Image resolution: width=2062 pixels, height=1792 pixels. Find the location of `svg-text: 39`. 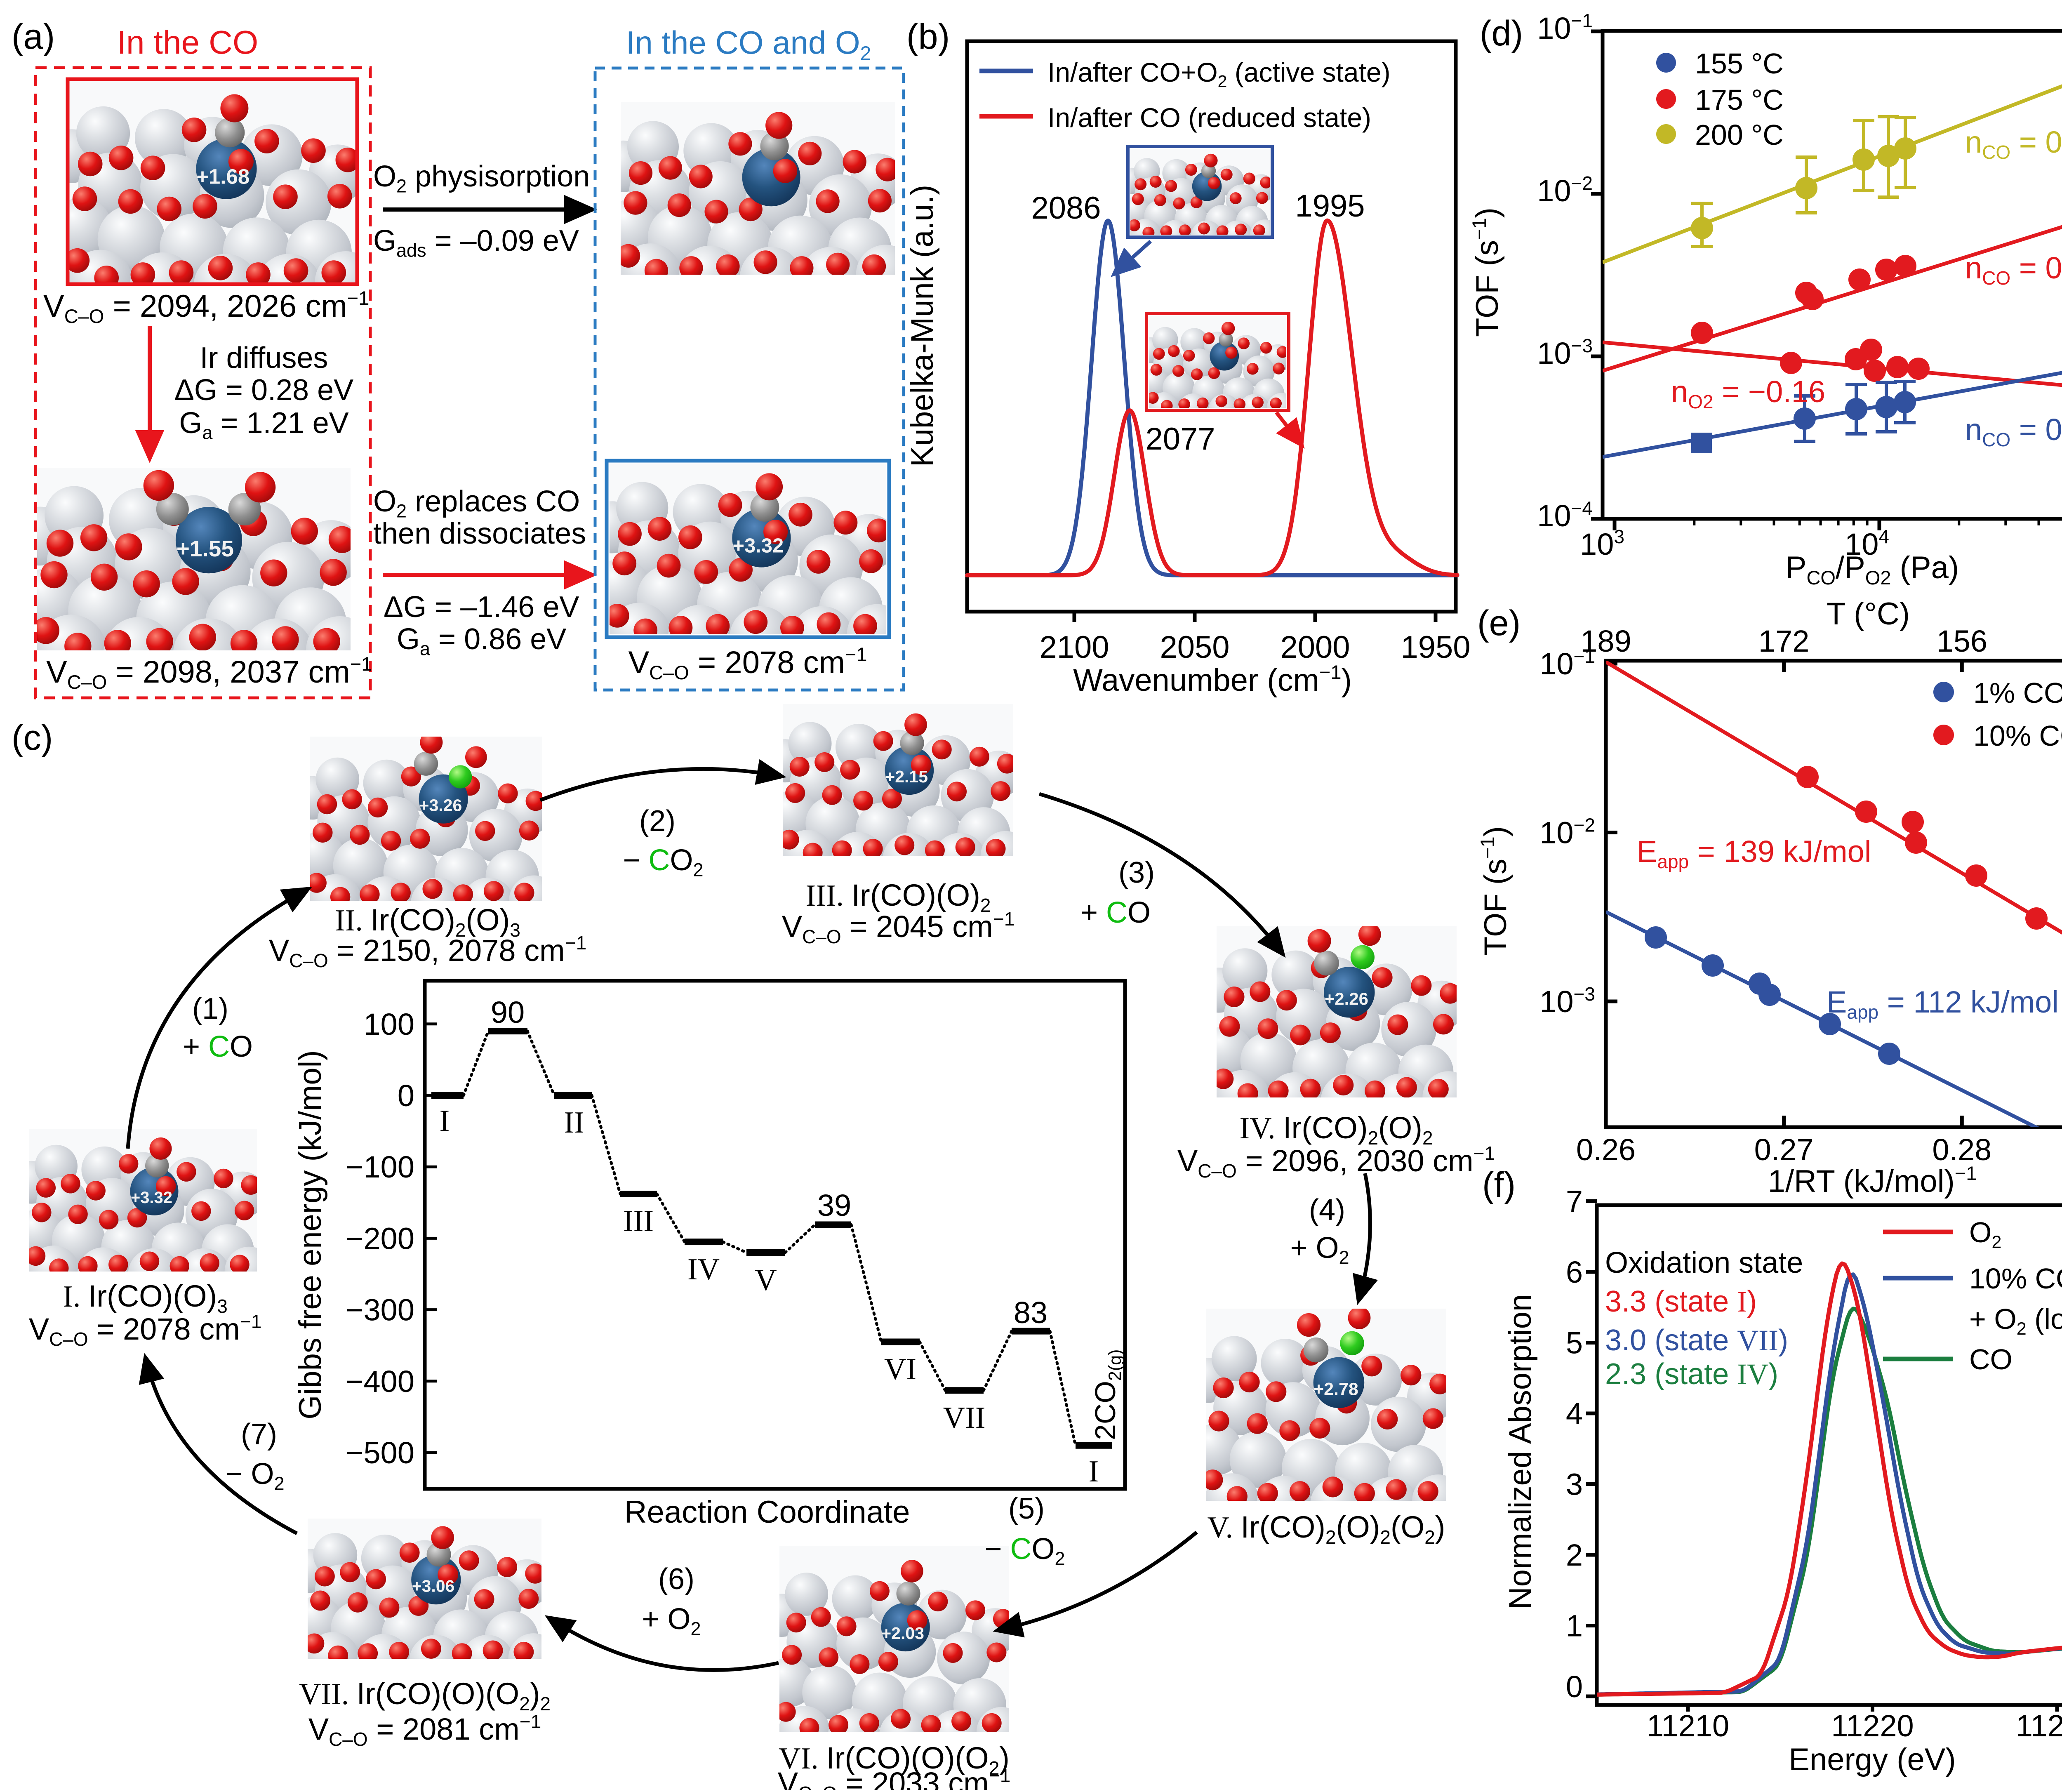

svg-text: 39 is located at coordinates (834, 1205).